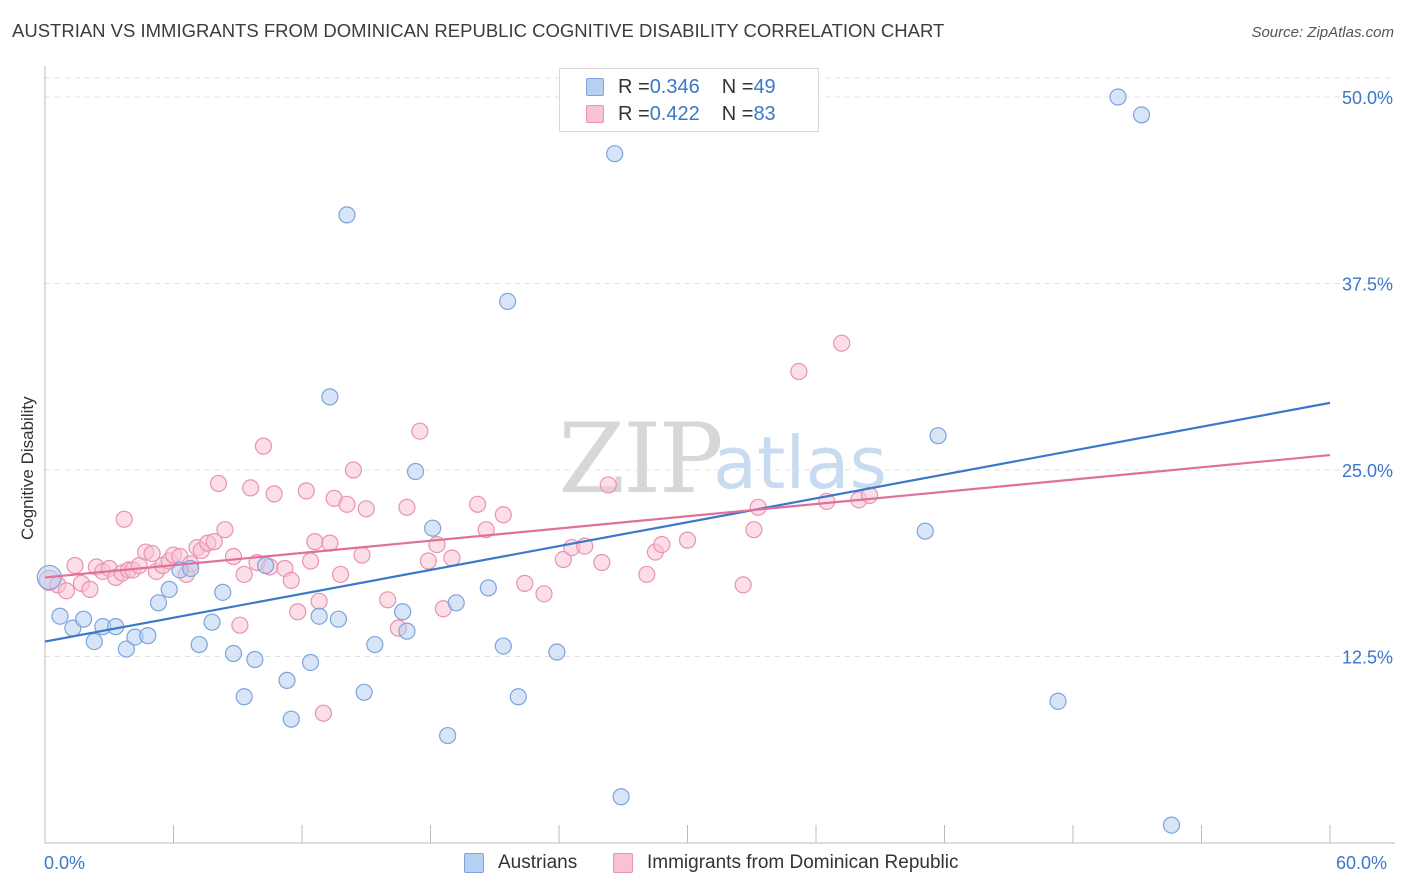 The image size is (1406, 892). I want to click on bottom-legend-swatch-blue, so click(474, 863).